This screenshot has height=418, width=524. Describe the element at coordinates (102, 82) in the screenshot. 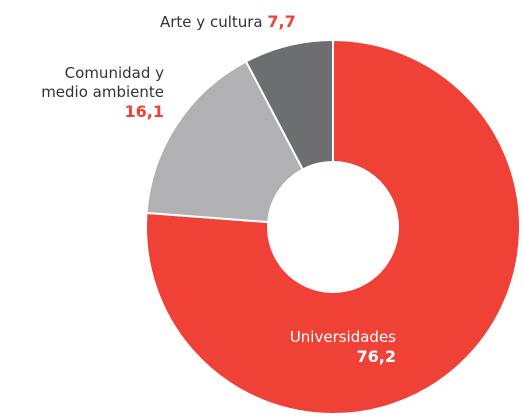

I see `category-label: Comunidad y medio ambiente` at that location.